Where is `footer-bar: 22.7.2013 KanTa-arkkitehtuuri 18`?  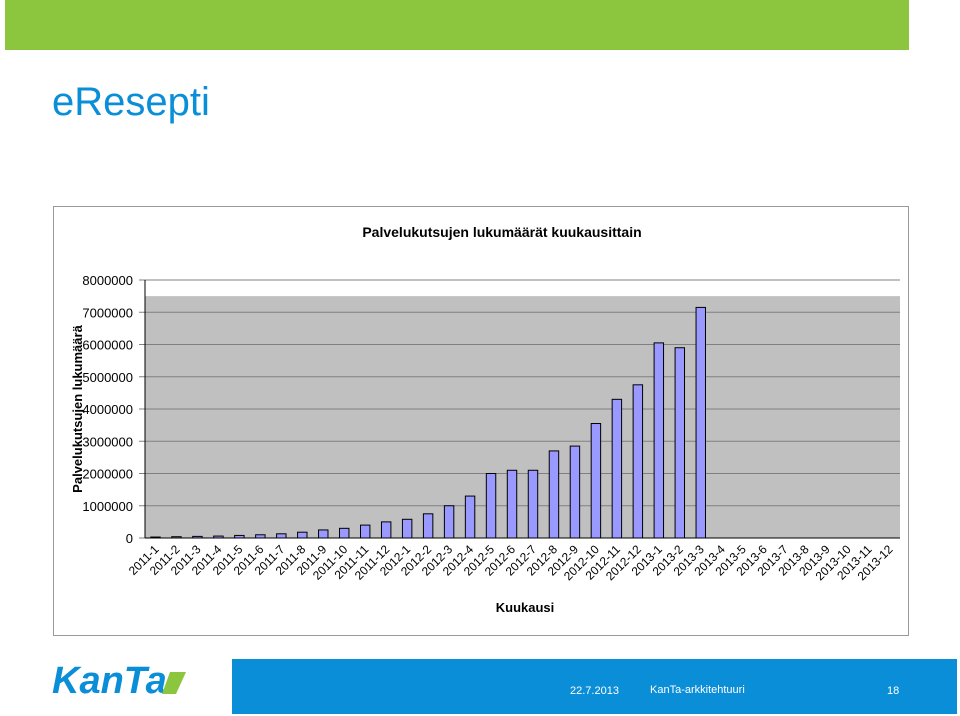 footer-bar: 22.7.2013 KanTa-arkkitehtuuri 18 is located at coordinates (594, 686).